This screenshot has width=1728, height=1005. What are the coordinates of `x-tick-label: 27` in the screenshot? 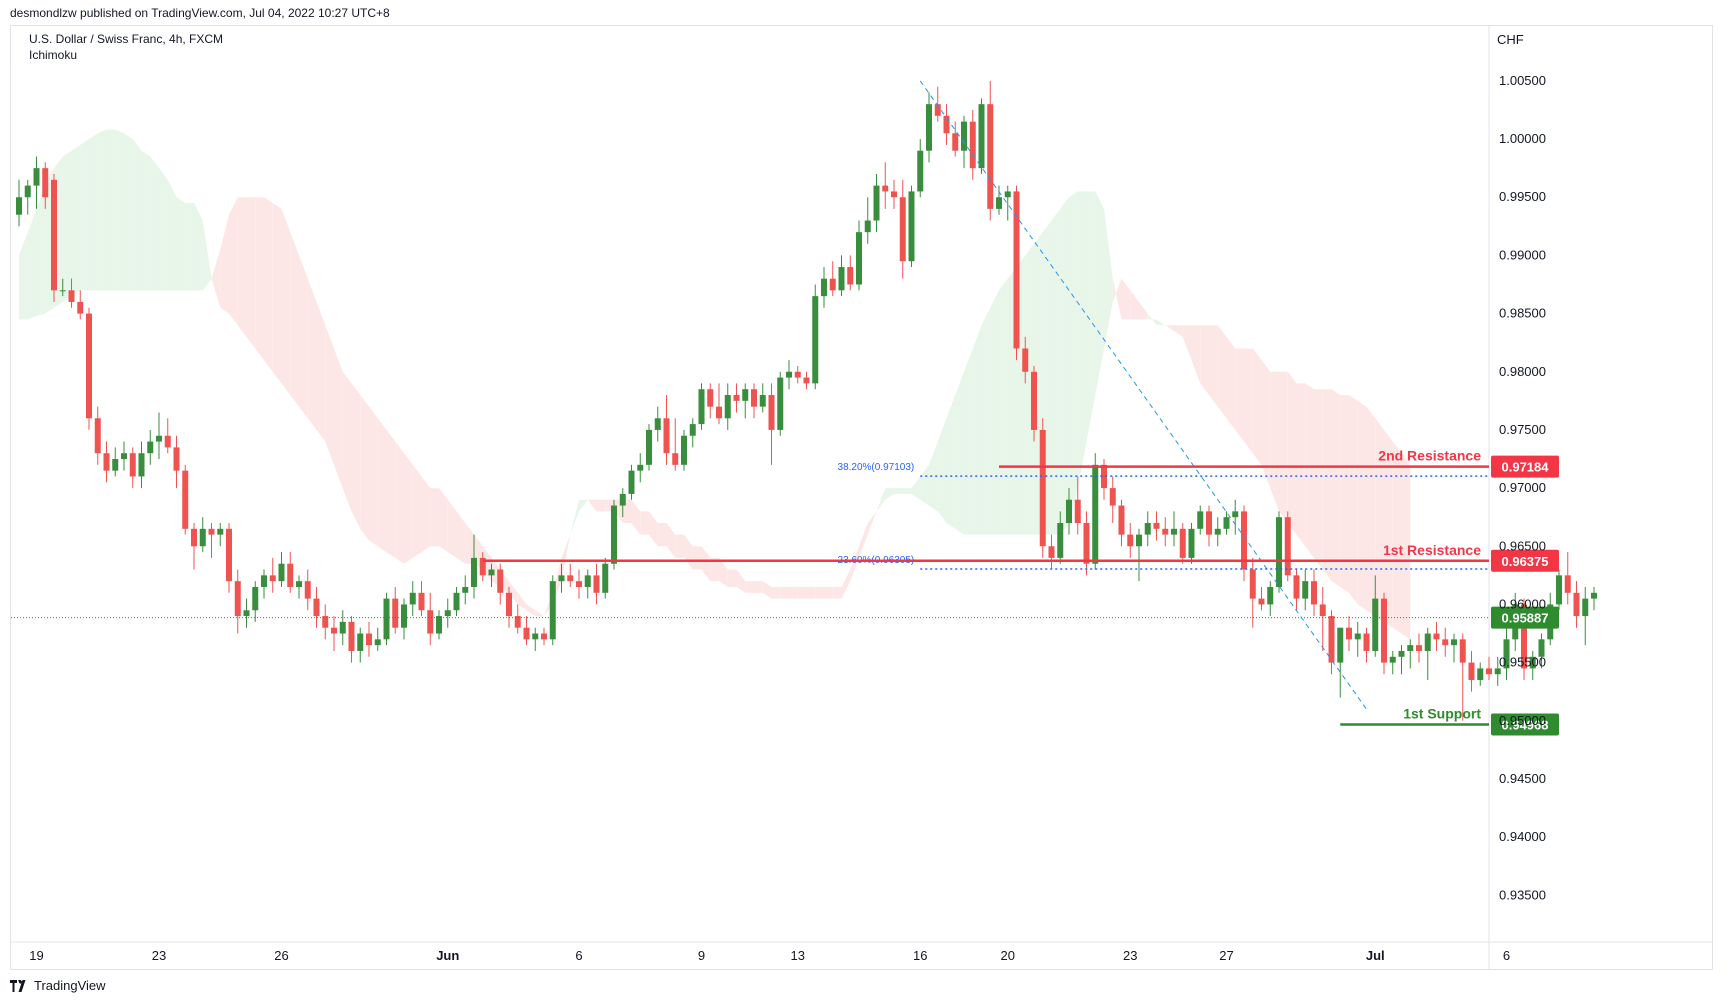 It's located at (1226, 955).